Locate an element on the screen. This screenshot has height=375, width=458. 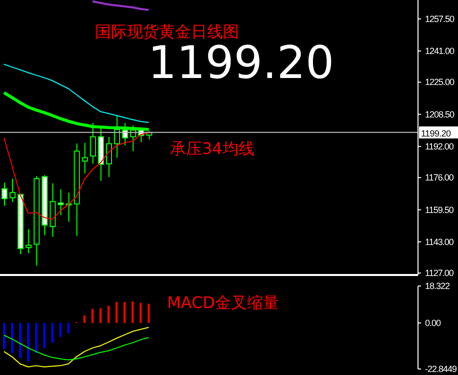
y-tick-label: 1143.00 is located at coordinates (439, 241).